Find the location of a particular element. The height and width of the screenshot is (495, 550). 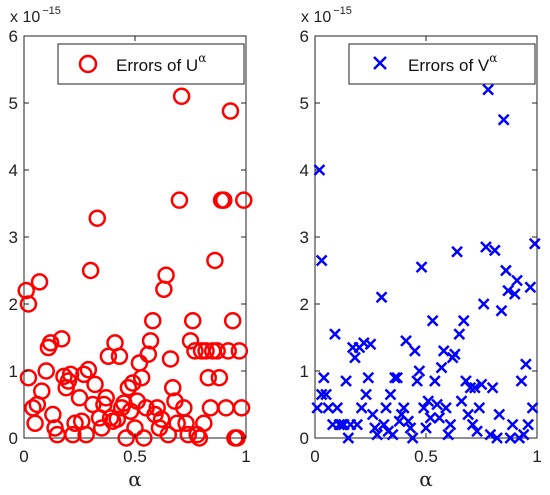

y-tick-label: 3 is located at coordinates (13, 237).